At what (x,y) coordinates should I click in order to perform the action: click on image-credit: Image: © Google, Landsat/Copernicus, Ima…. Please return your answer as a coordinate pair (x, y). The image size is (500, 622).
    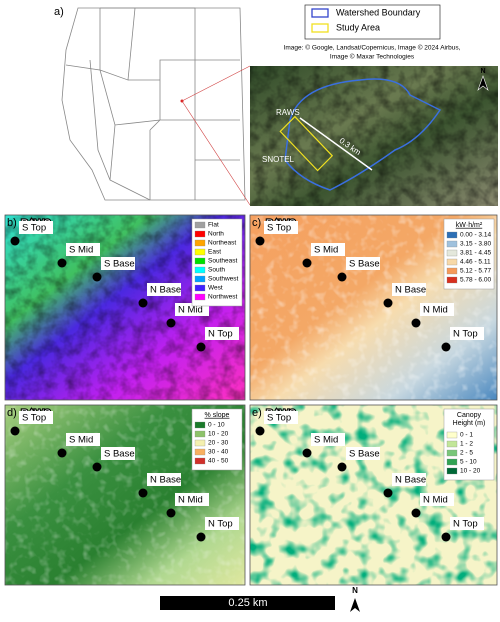
    Looking at the image, I should click on (372, 48).